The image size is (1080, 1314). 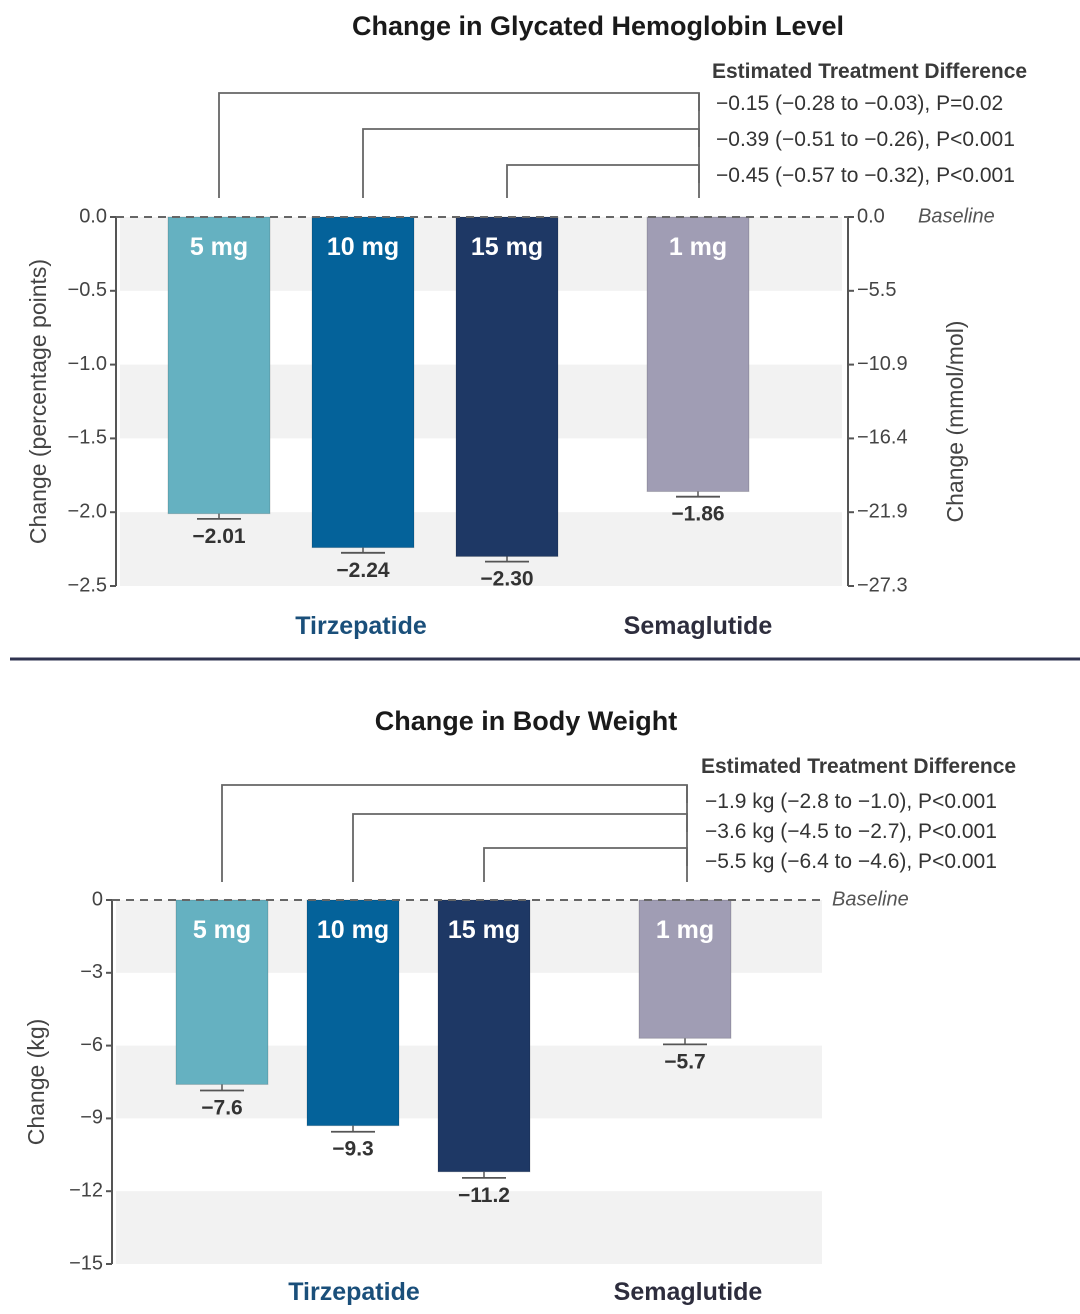 I want to click on bar-value-label: −2.01, so click(x=218, y=536).